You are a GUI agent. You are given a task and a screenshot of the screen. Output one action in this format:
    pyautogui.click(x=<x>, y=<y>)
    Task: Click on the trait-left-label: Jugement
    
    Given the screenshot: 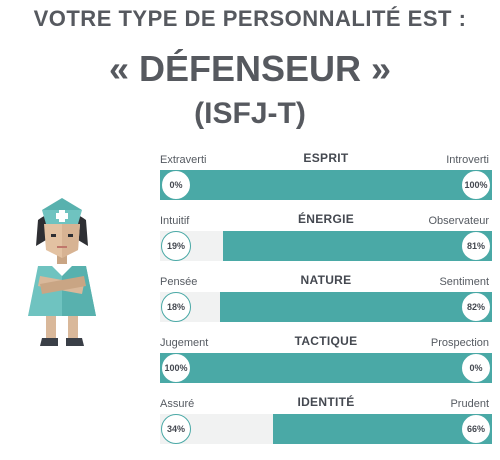 What is the action you would take?
    pyautogui.click(x=184, y=343)
    